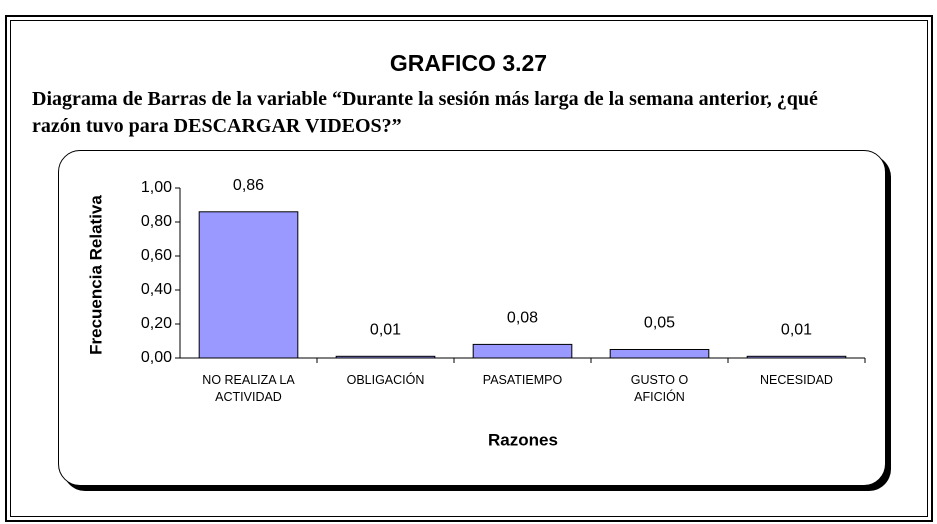  I want to click on y-tick-label: 0,20, so click(156, 323).